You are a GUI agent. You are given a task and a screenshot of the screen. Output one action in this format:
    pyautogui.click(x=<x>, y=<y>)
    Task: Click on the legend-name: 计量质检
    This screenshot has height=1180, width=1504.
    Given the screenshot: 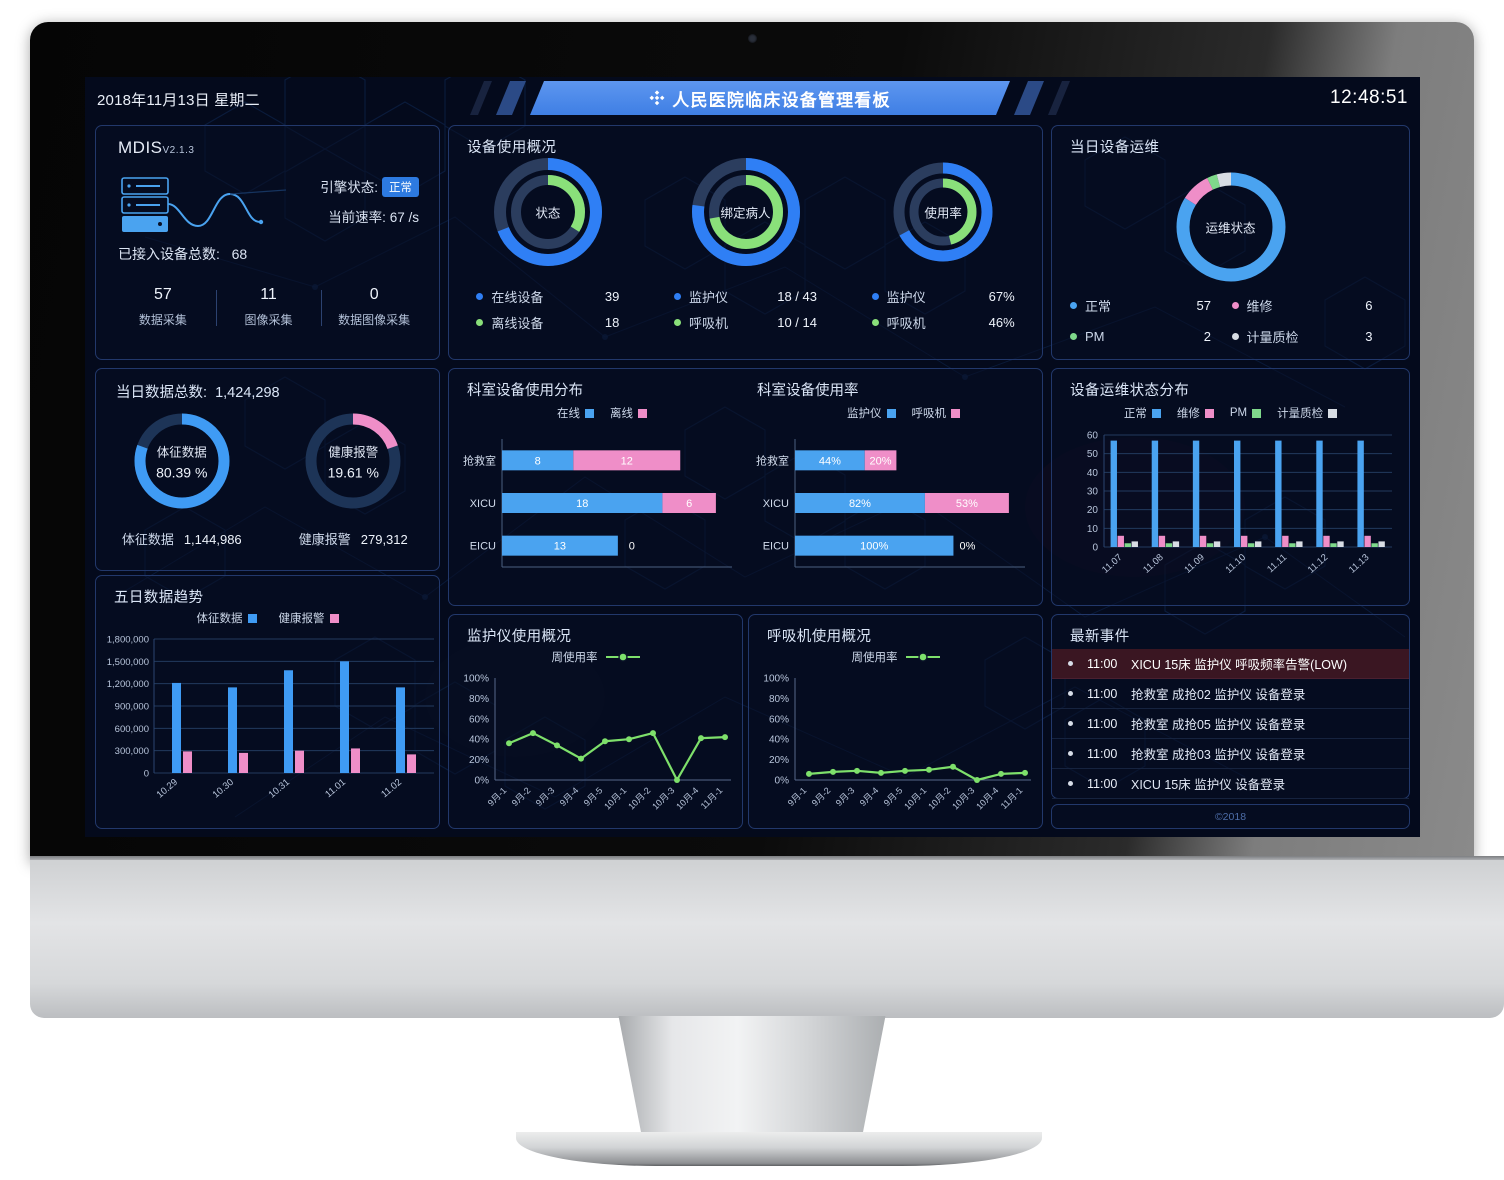 What is the action you would take?
    pyautogui.click(x=1272, y=337)
    